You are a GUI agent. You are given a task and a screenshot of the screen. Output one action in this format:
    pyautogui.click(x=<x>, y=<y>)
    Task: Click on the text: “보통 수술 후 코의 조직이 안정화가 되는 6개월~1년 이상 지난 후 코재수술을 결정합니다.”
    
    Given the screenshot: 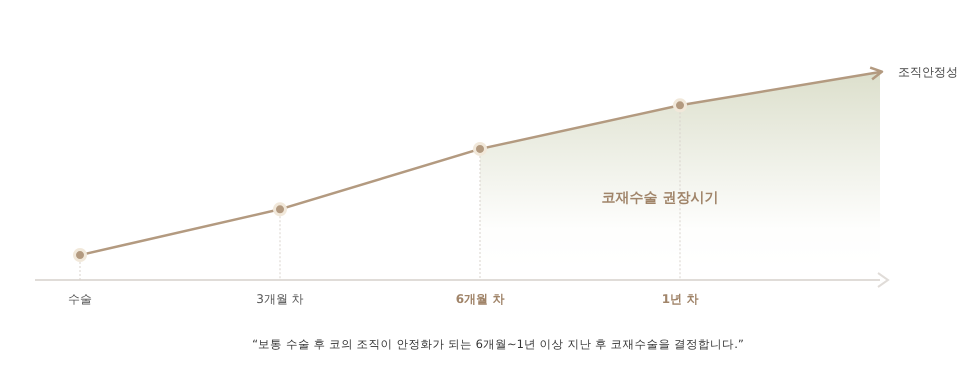 What is the action you would take?
    pyautogui.click(x=498, y=344)
    